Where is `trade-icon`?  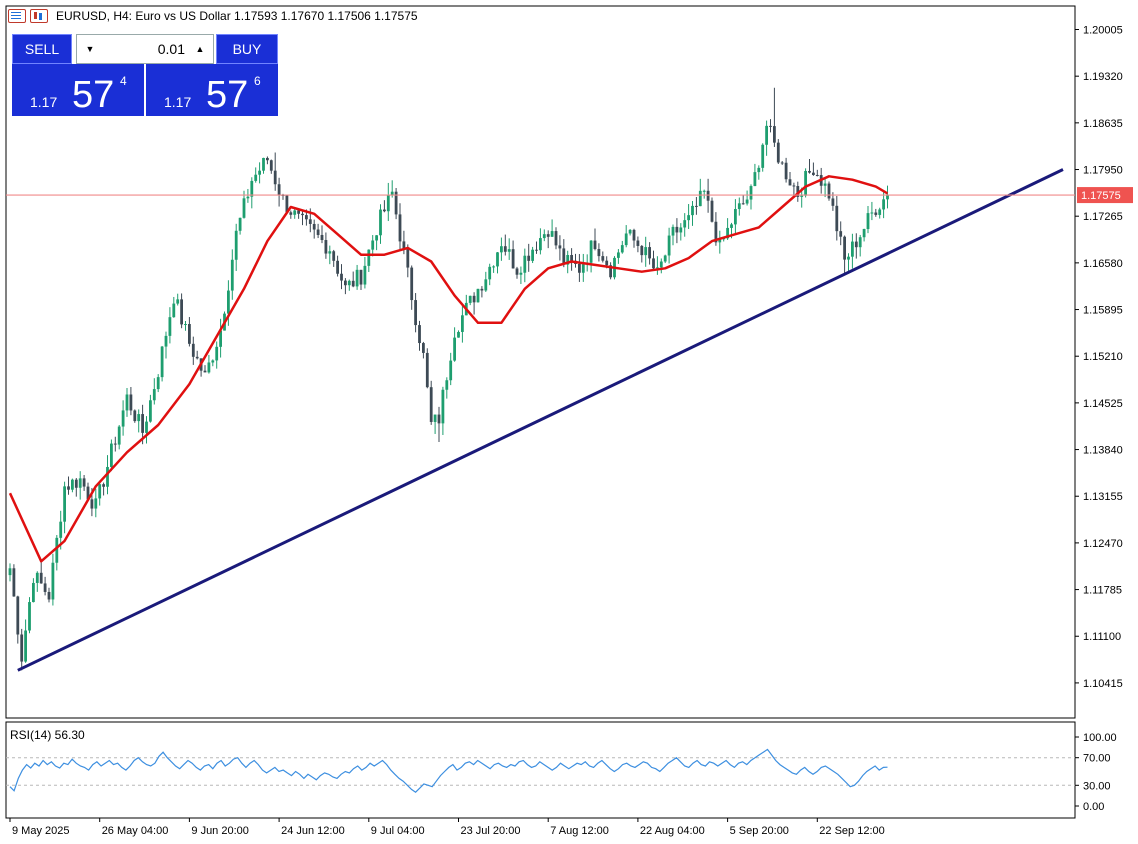 trade-icon is located at coordinates (39, 16).